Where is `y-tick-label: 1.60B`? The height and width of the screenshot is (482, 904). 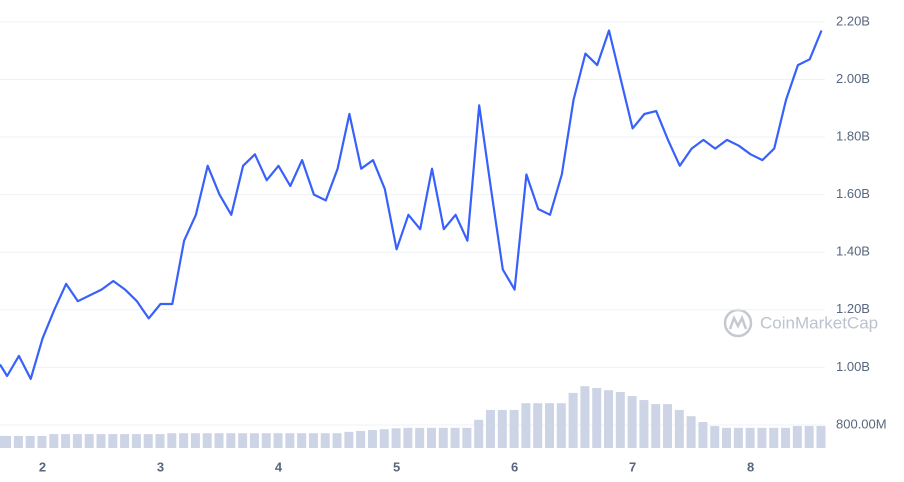 y-tick-label: 1.60B is located at coordinates (853, 193).